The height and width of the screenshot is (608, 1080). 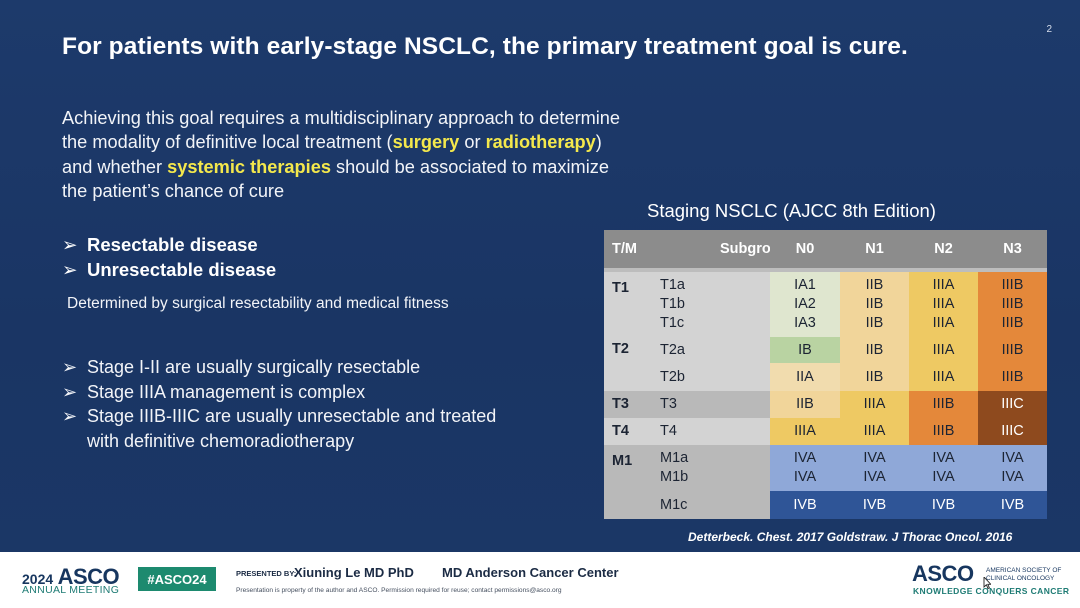 What do you see at coordinates (71, 577) in the screenshot?
I see `meeting-logo: 2024 ASCO` at bounding box center [71, 577].